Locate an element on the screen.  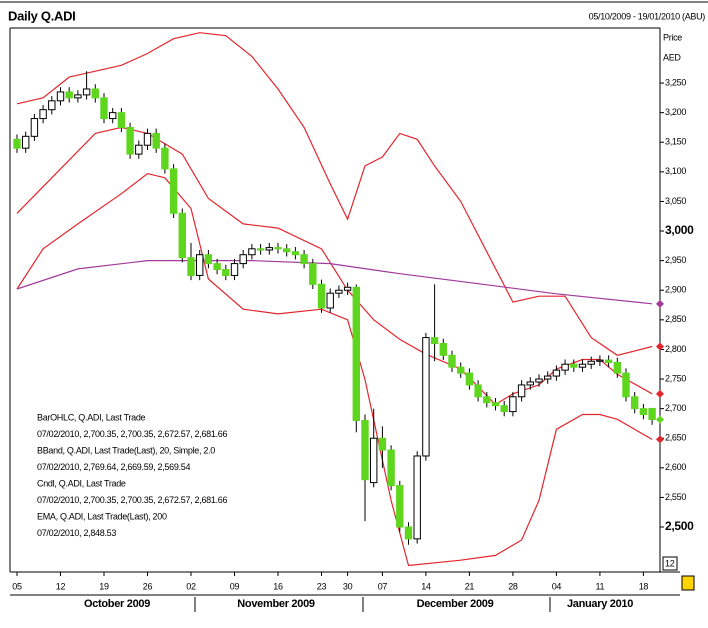
y-tick-label: 2,950 is located at coordinates (675, 260).